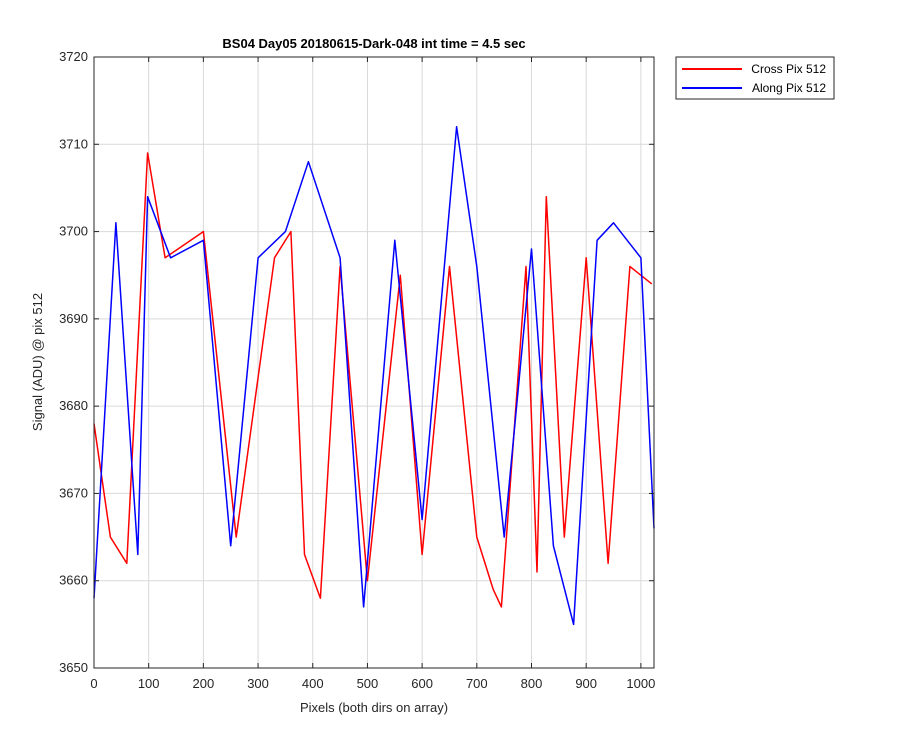 The image size is (900, 750). Describe the element at coordinates (586, 683) in the screenshot. I see `x-tick-label: 900` at that location.